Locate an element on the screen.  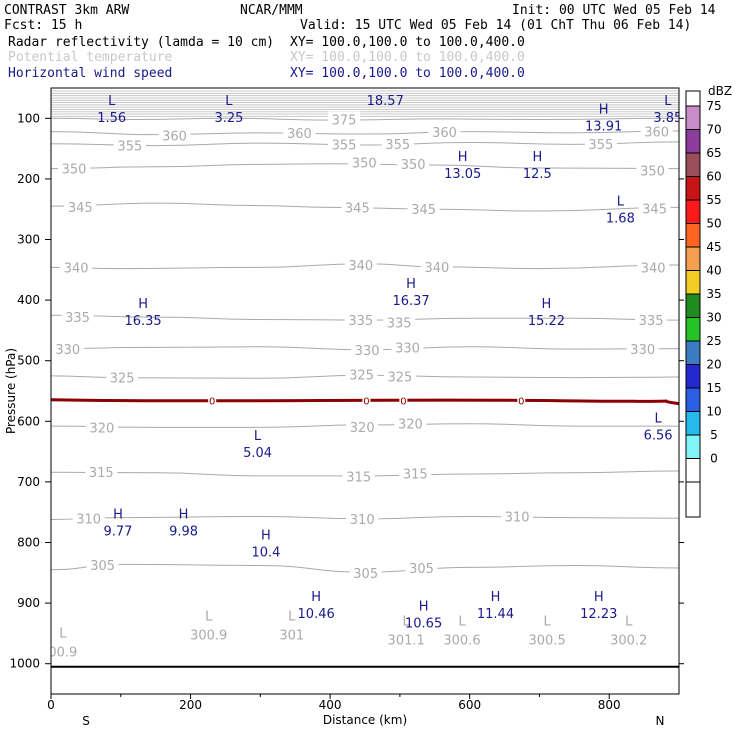
colorbar-level-label: 40 is located at coordinates (713, 271).